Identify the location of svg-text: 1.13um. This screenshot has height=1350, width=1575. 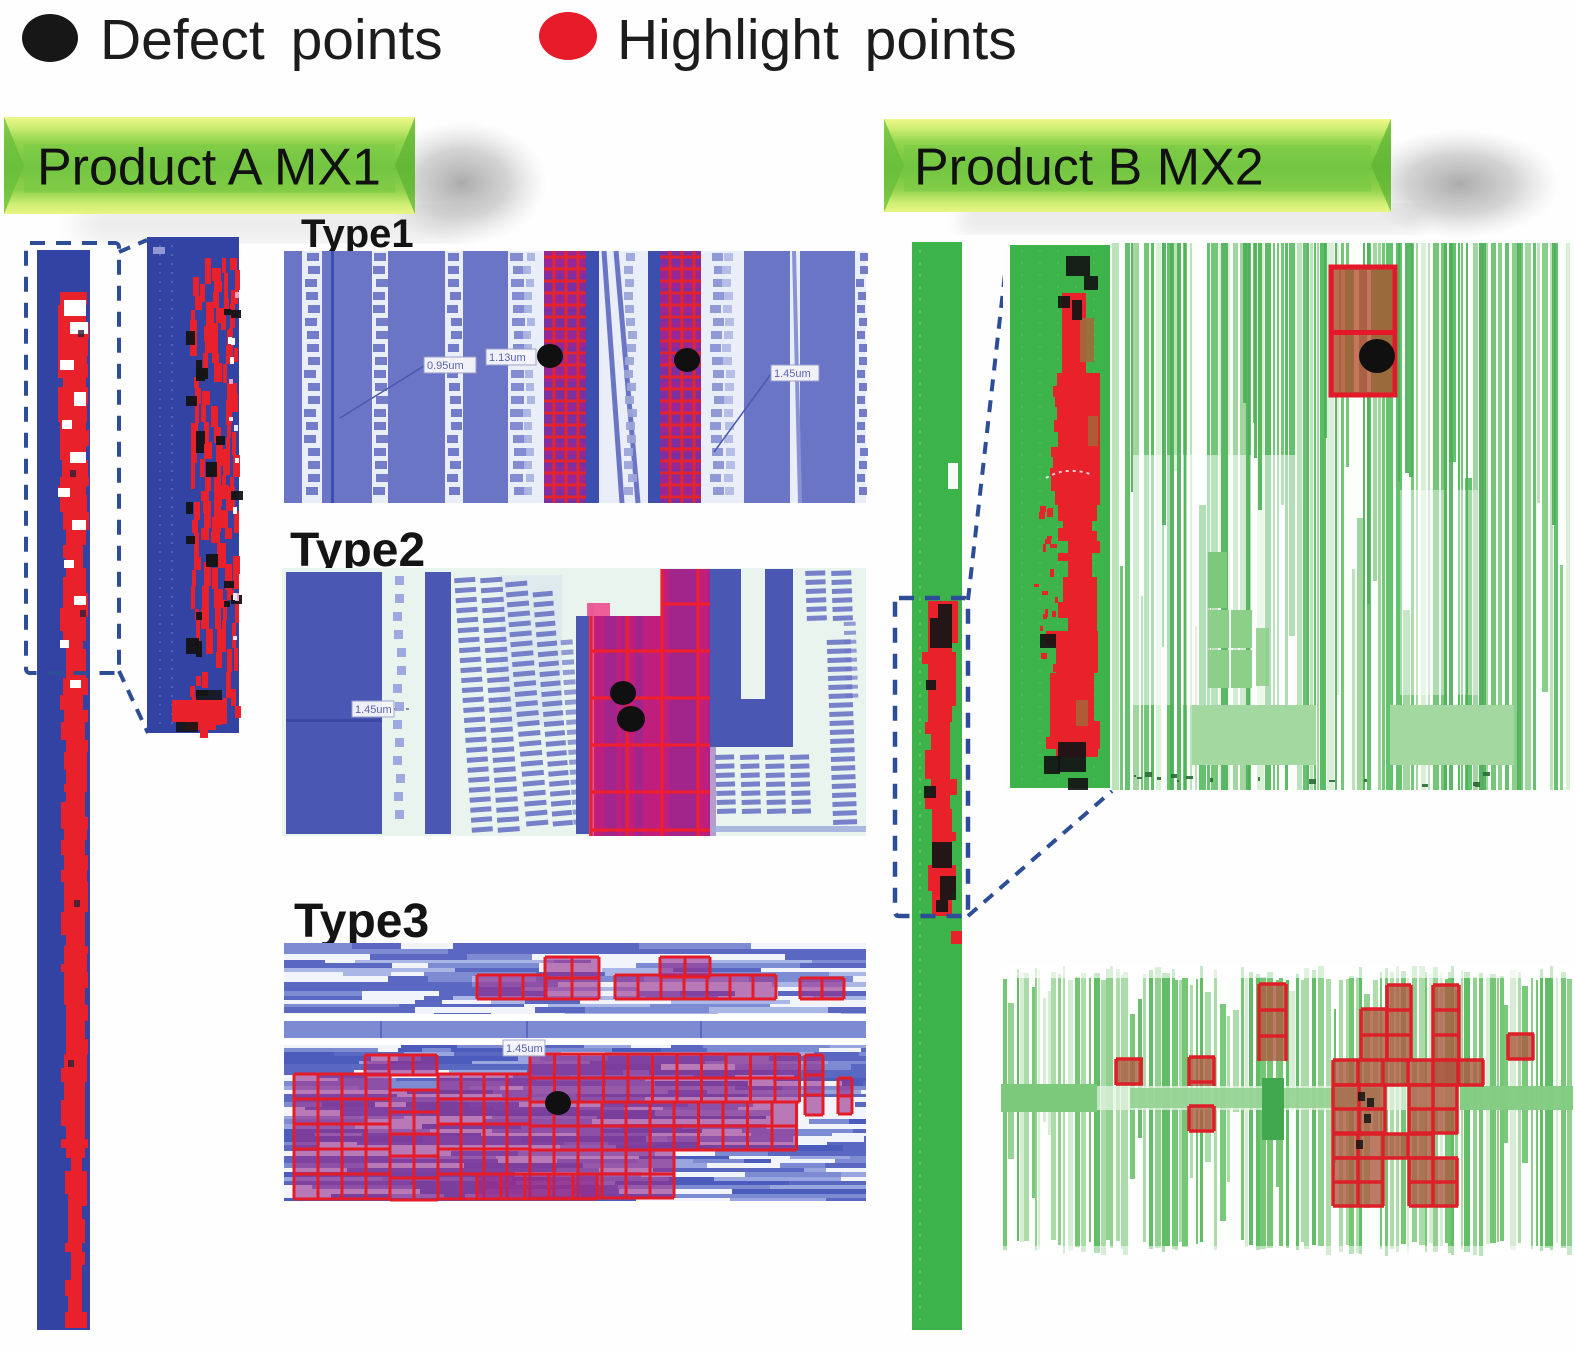
(507, 358).